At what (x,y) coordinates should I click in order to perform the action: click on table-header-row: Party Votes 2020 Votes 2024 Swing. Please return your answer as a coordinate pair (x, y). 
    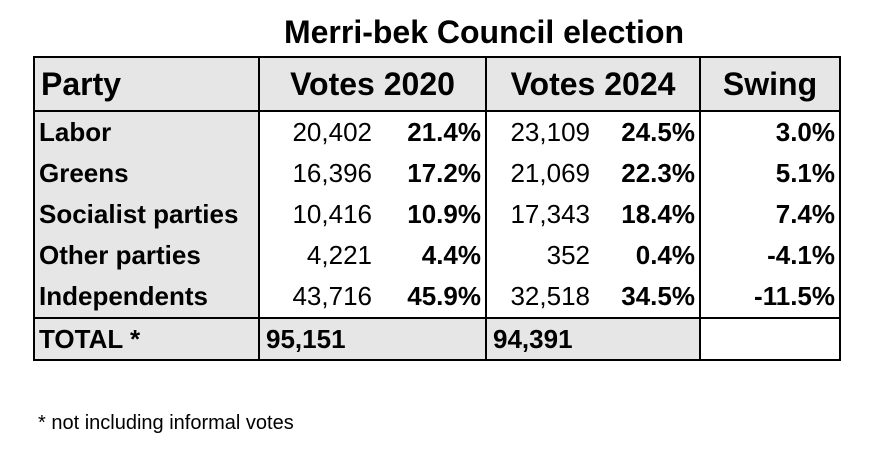
    Looking at the image, I should click on (437, 84).